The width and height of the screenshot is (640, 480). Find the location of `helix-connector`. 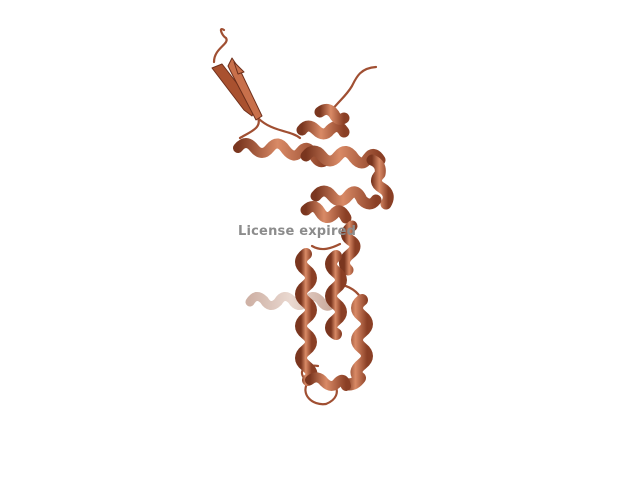

helix-connector is located at coordinates (350, 248).